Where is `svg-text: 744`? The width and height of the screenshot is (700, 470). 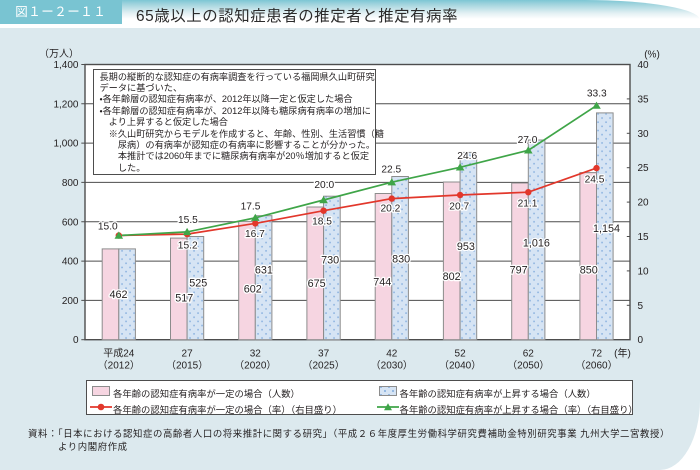
svg-text: 744 is located at coordinates (382, 283).